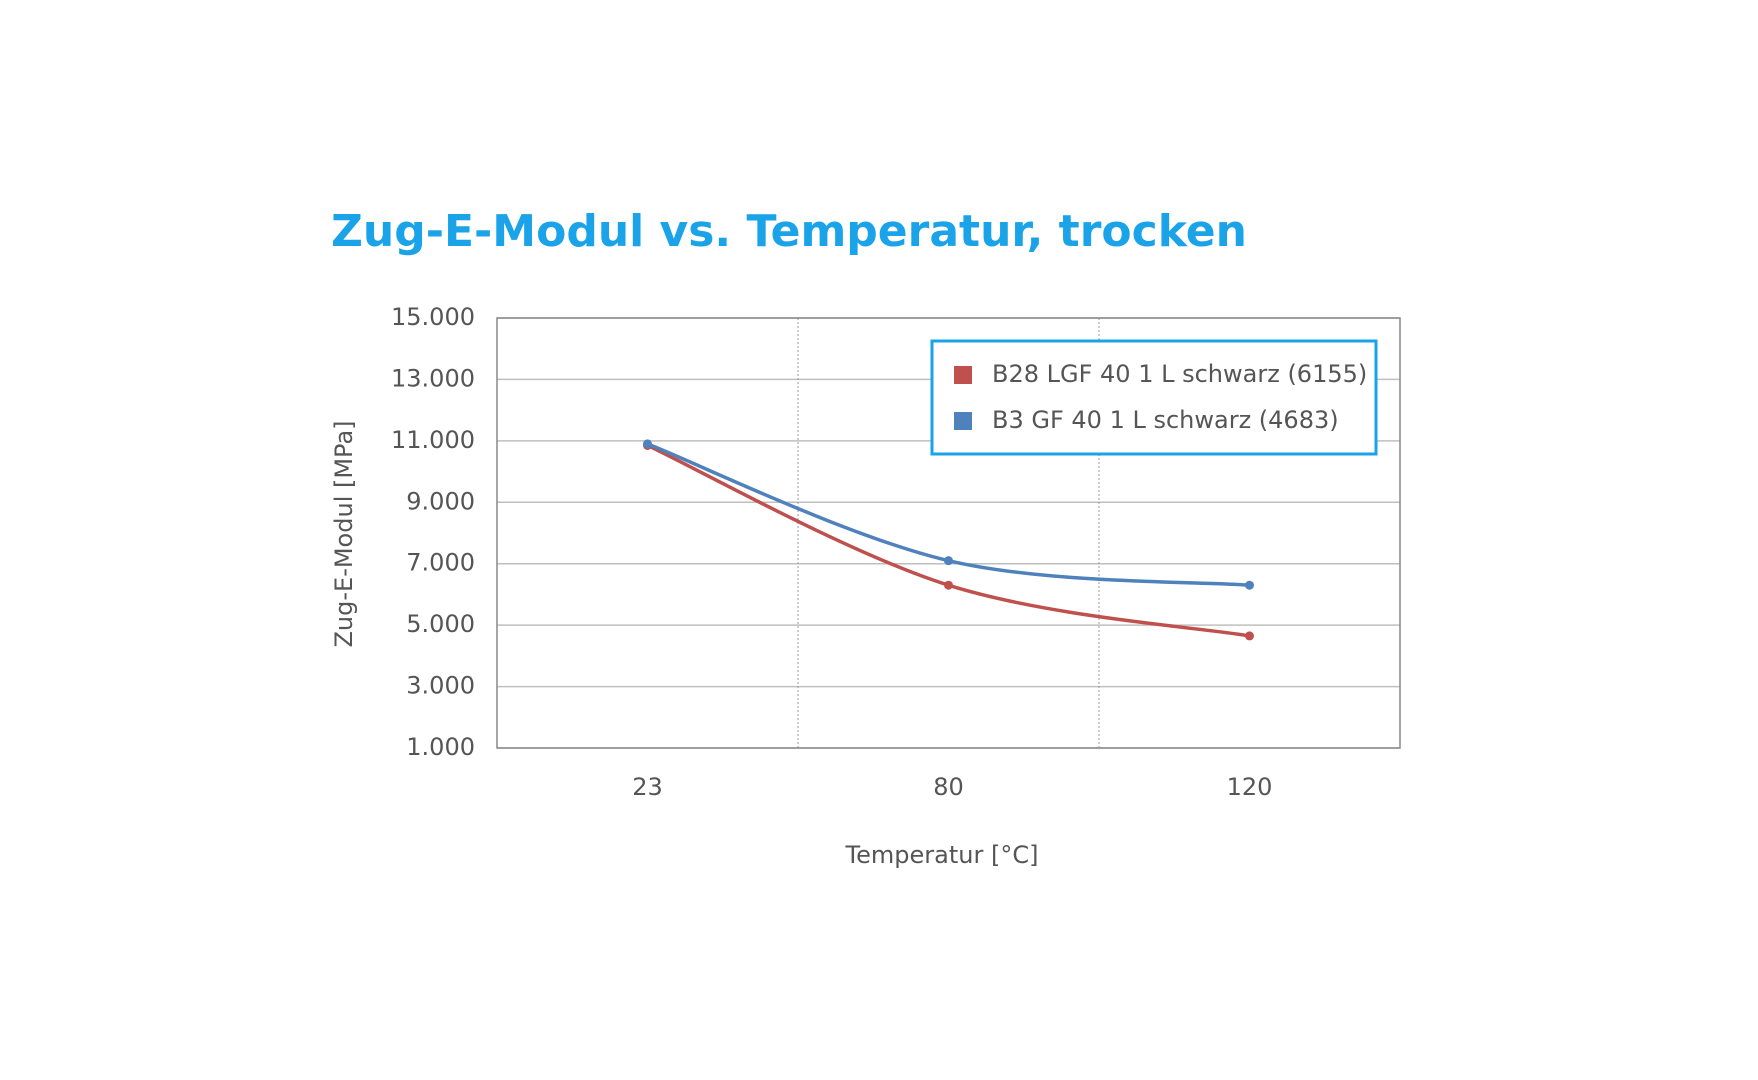 The height and width of the screenshot is (1080, 1758). Describe the element at coordinates (440, 563) in the screenshot. I see `y-tick-label: 7.000` at that location.